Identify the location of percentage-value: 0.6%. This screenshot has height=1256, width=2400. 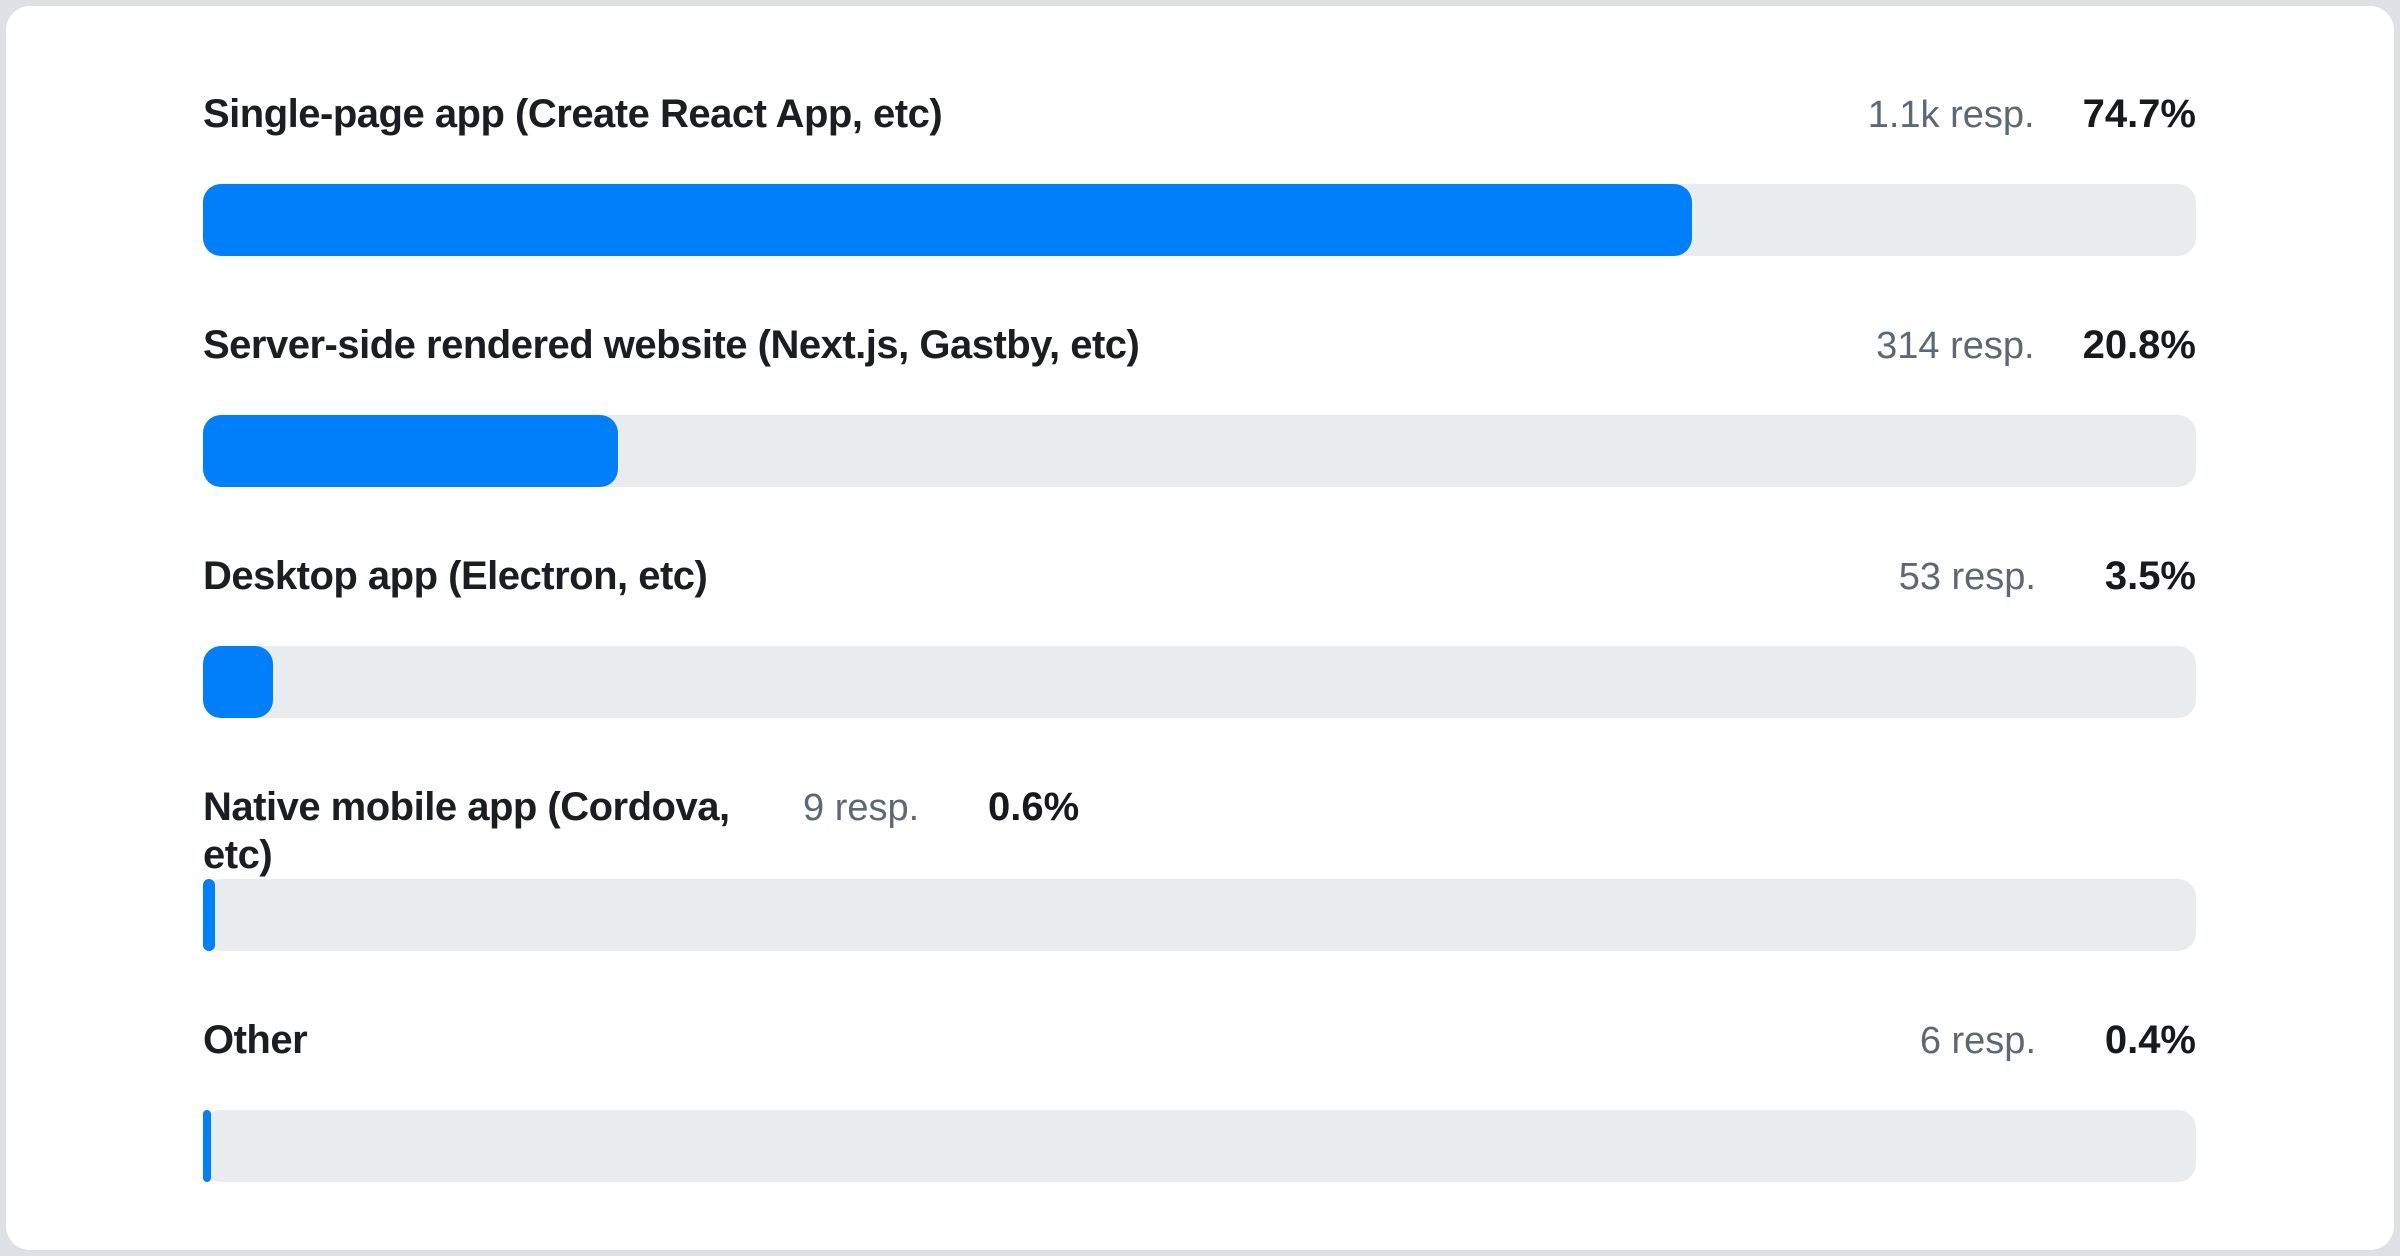
(1034, 807).